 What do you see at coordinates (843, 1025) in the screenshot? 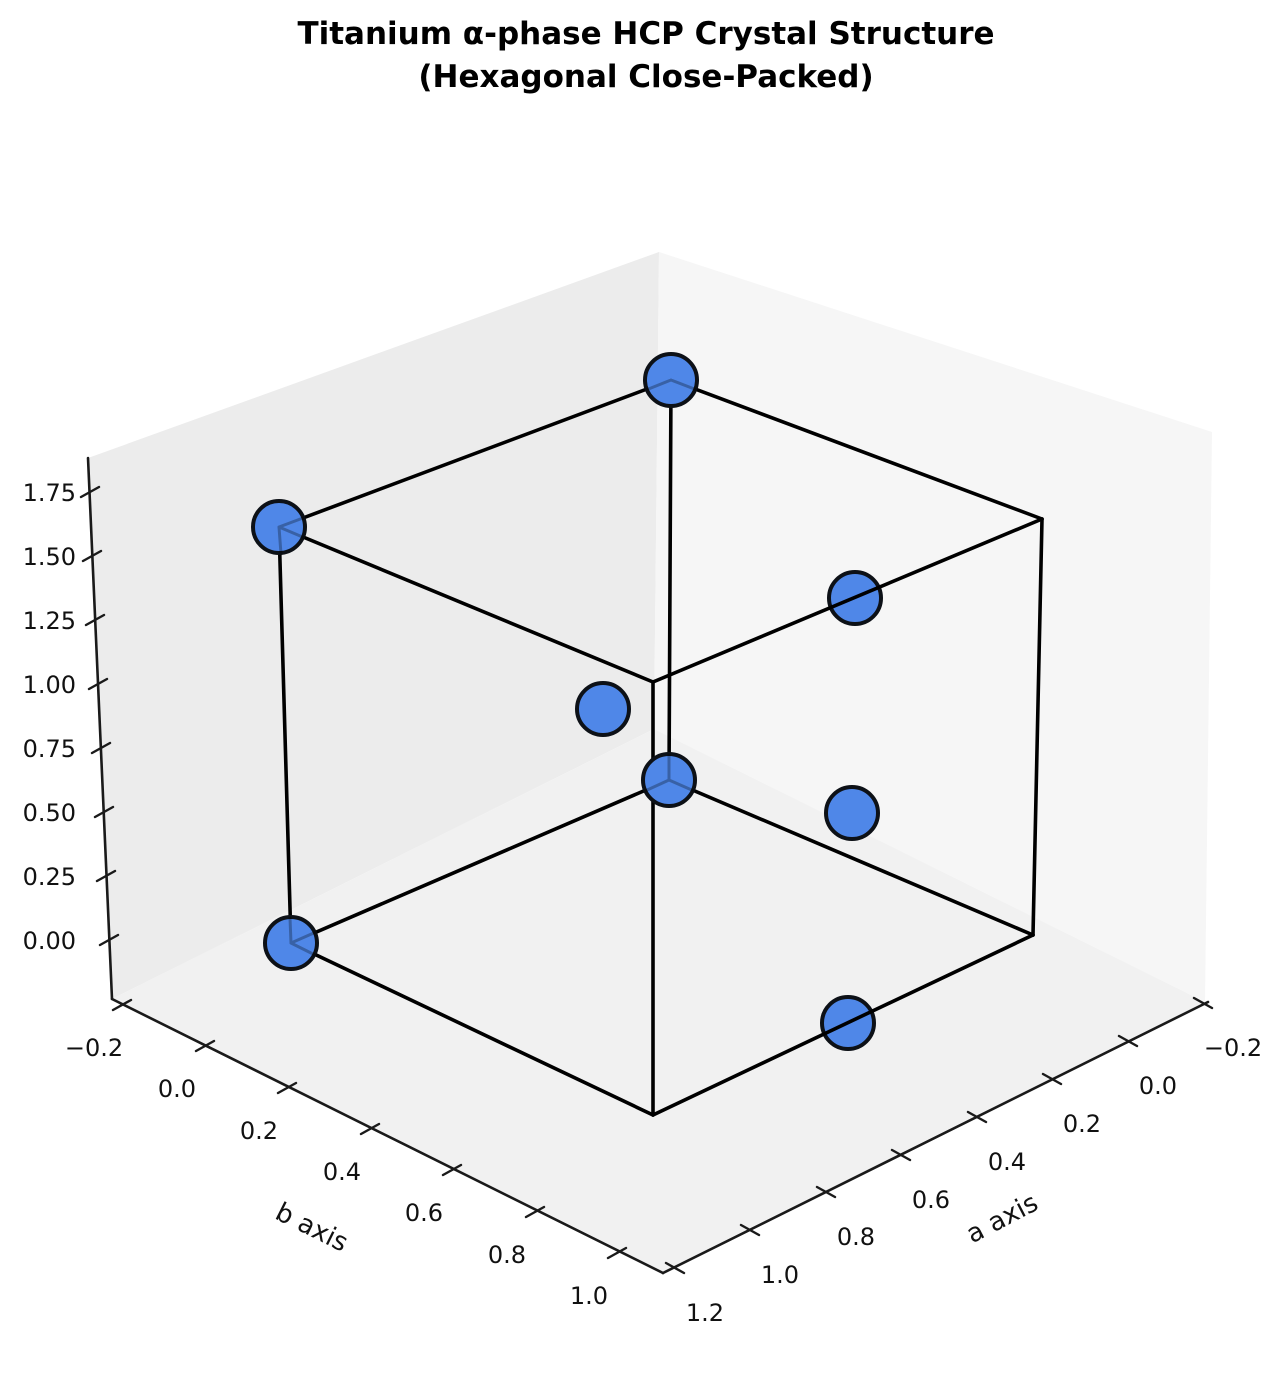
I see `cell-edge-bottom-front-right` at bounding box center [843, 1025].